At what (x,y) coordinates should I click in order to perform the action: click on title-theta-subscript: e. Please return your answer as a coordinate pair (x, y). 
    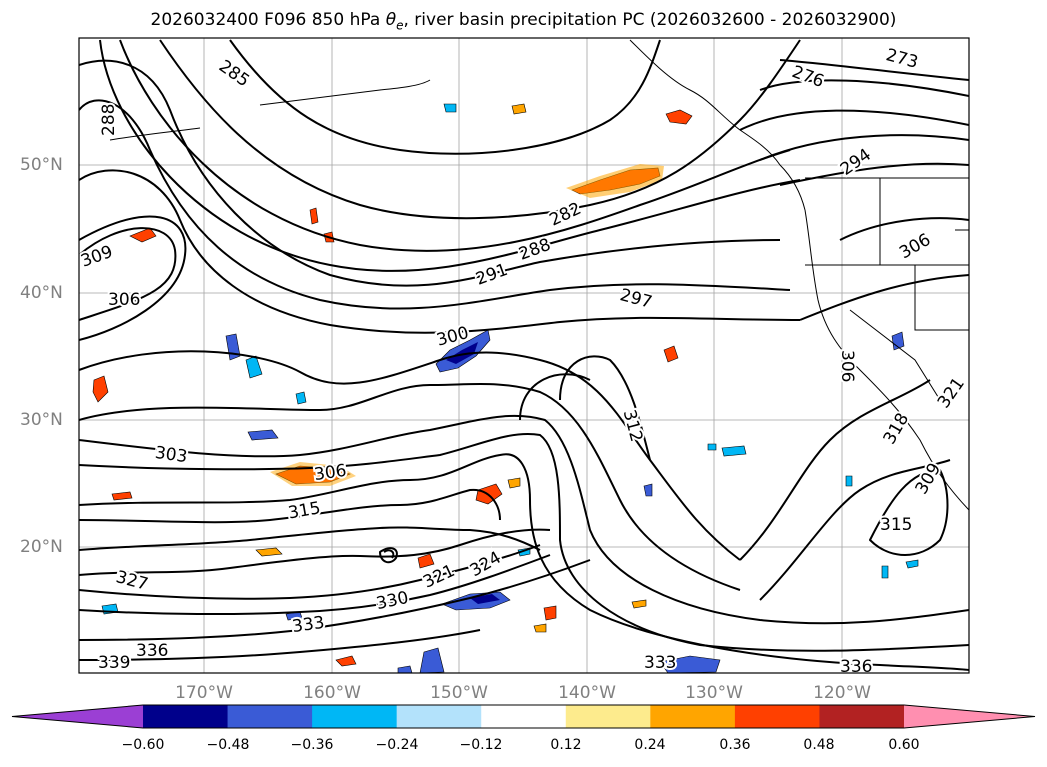
    Looking at the image, I should click on (400, 25).